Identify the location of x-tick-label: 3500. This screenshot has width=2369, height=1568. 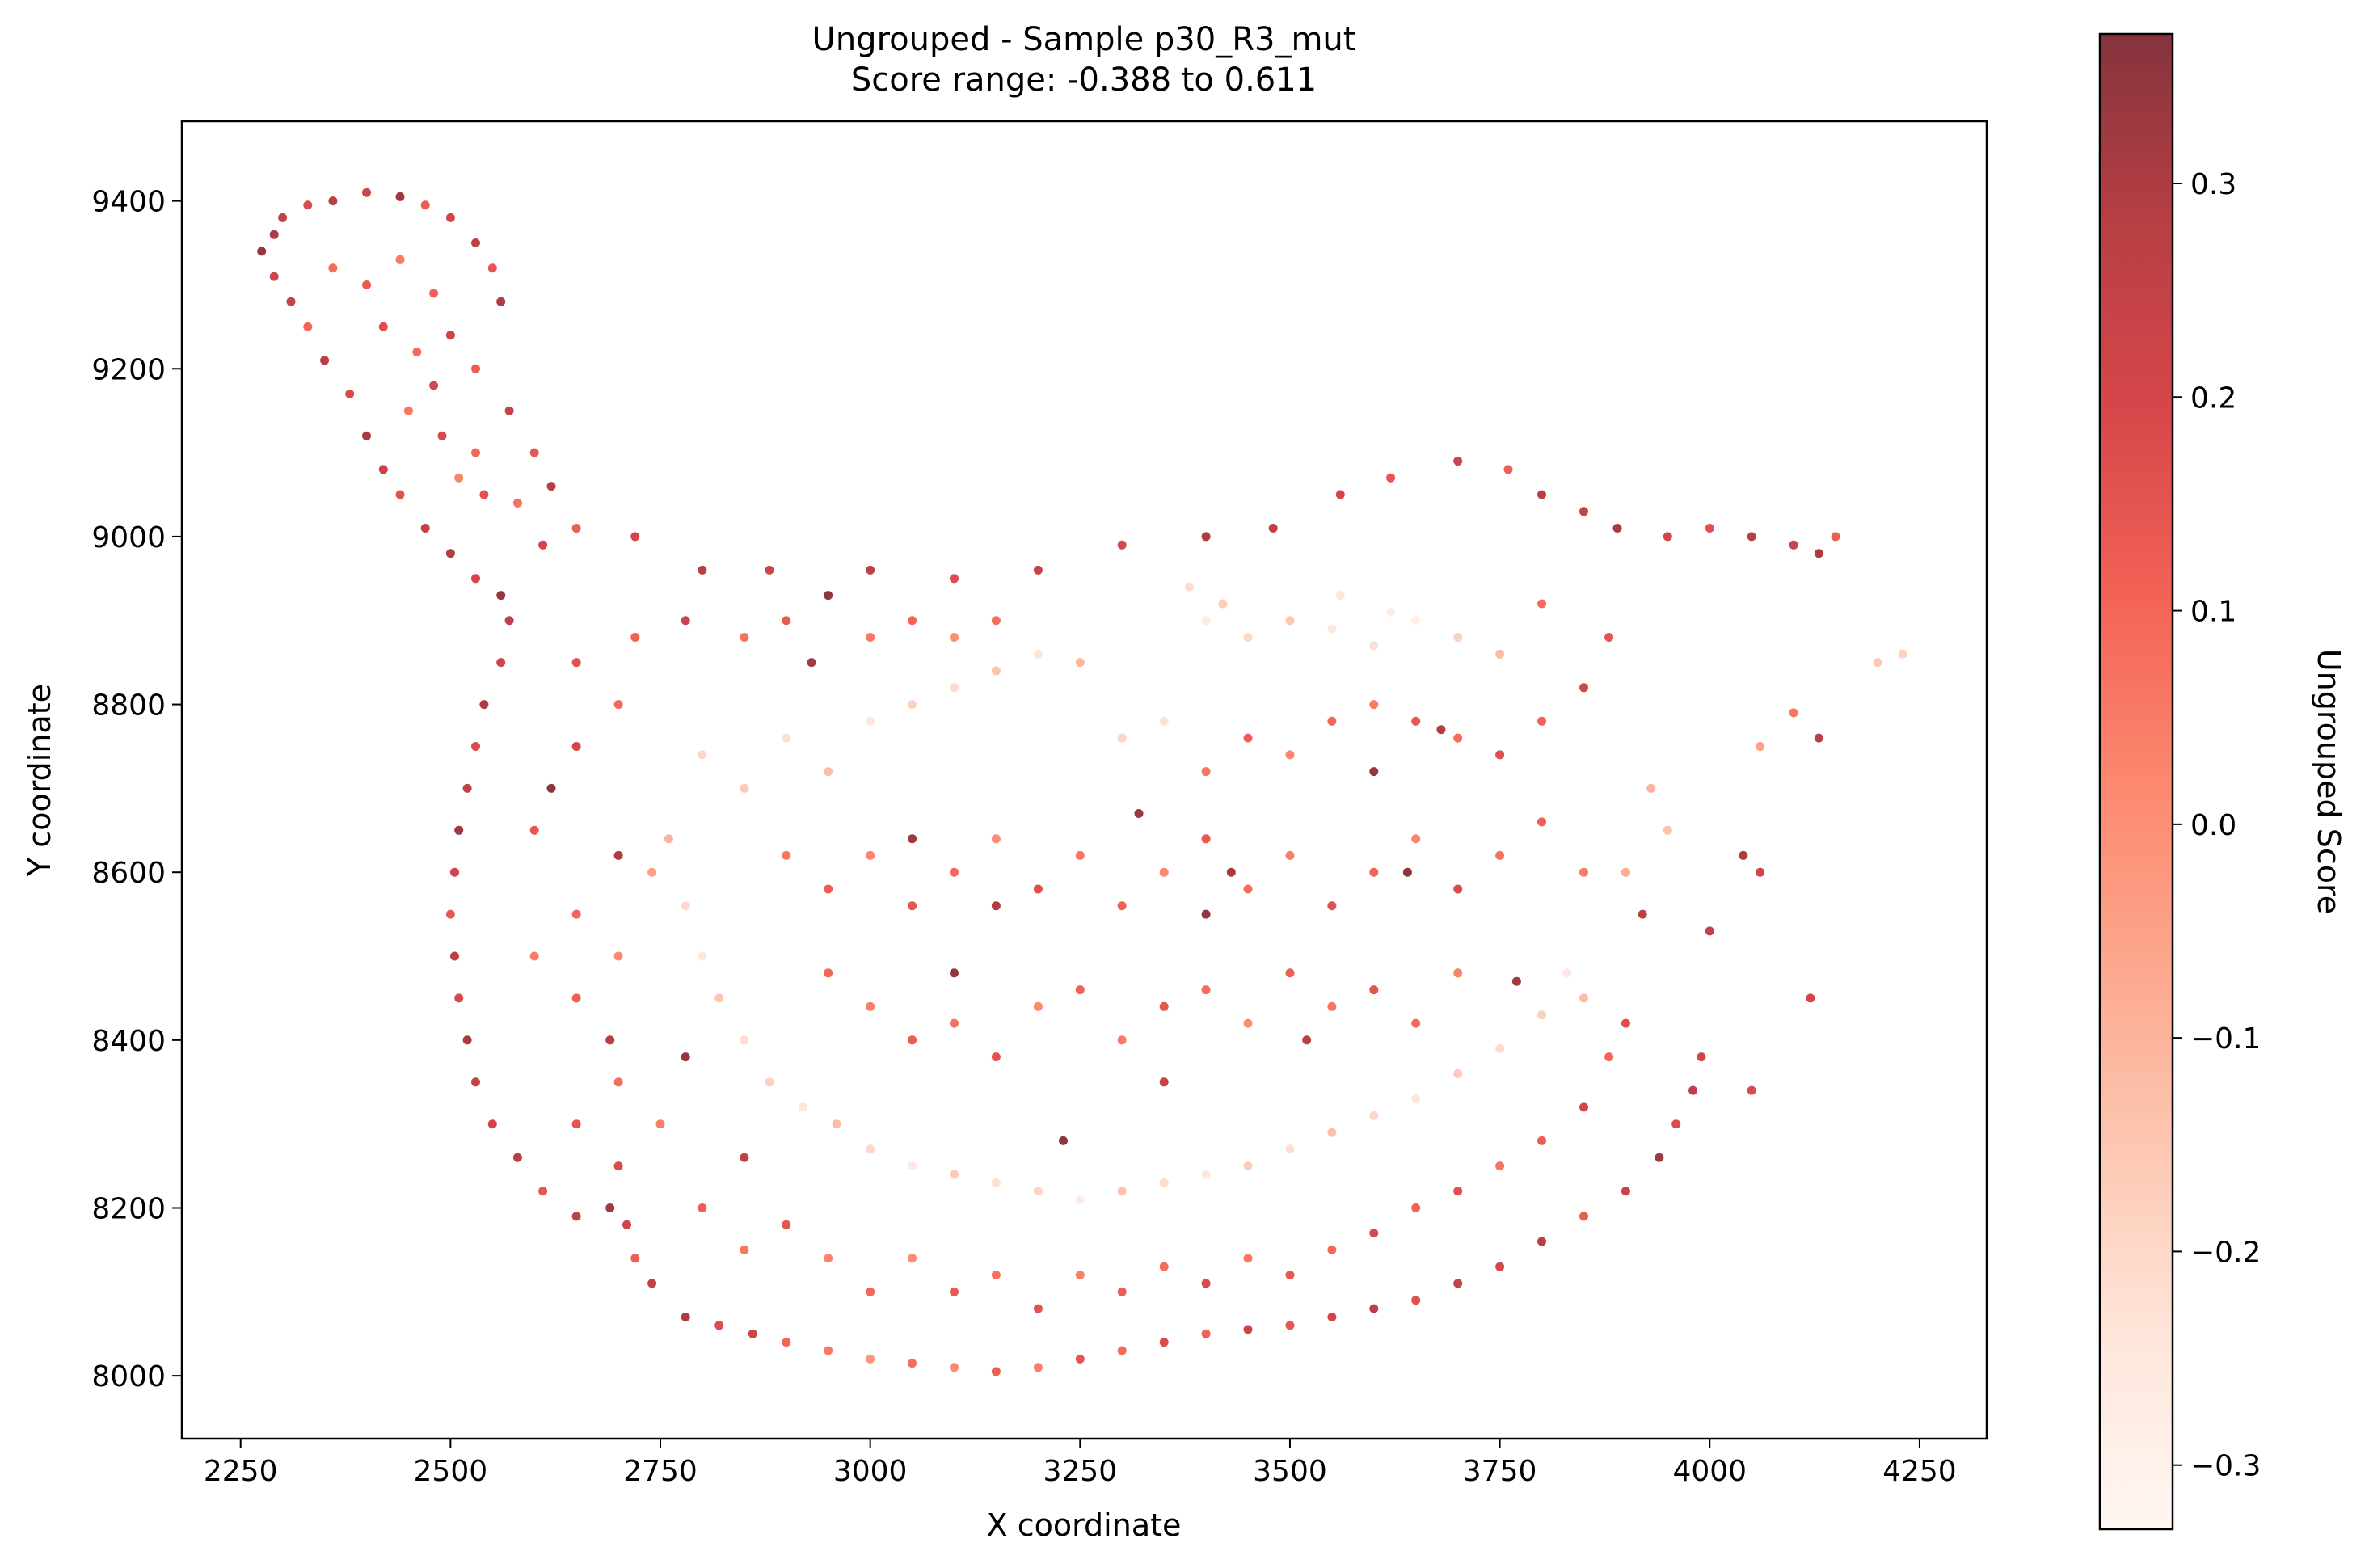
(1290, 1471).